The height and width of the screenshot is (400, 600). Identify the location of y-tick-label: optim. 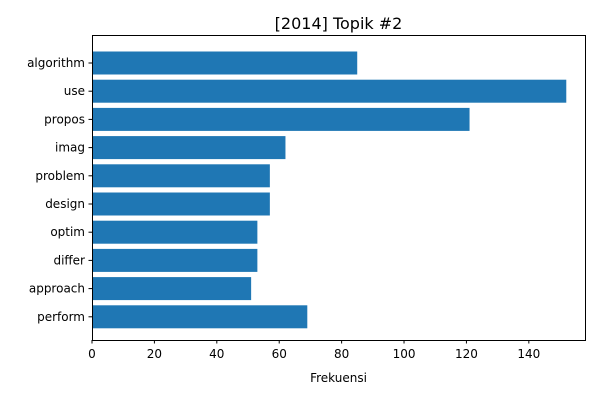
(67, 232).